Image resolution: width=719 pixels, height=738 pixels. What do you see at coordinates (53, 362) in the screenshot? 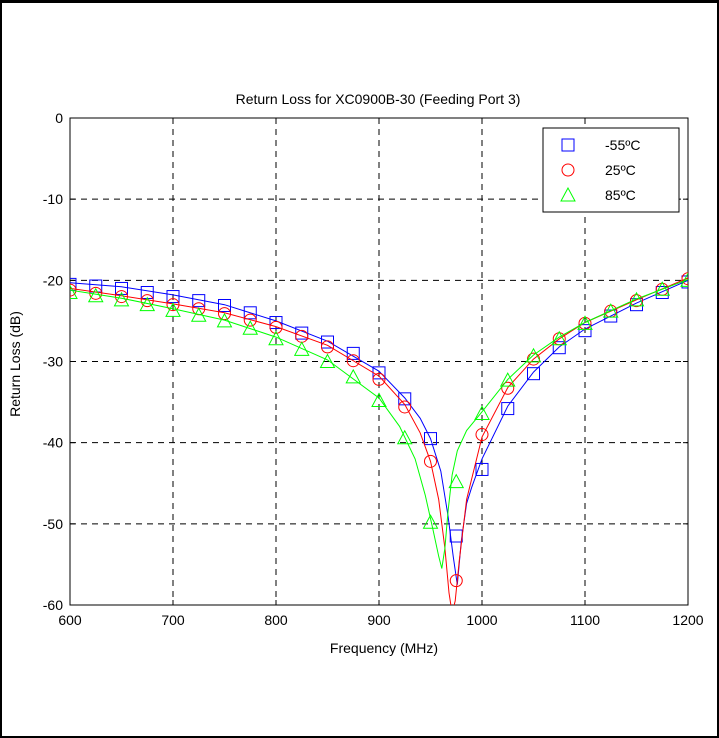
I see `y-tick-label: -30` at bounding box center [53, 362].